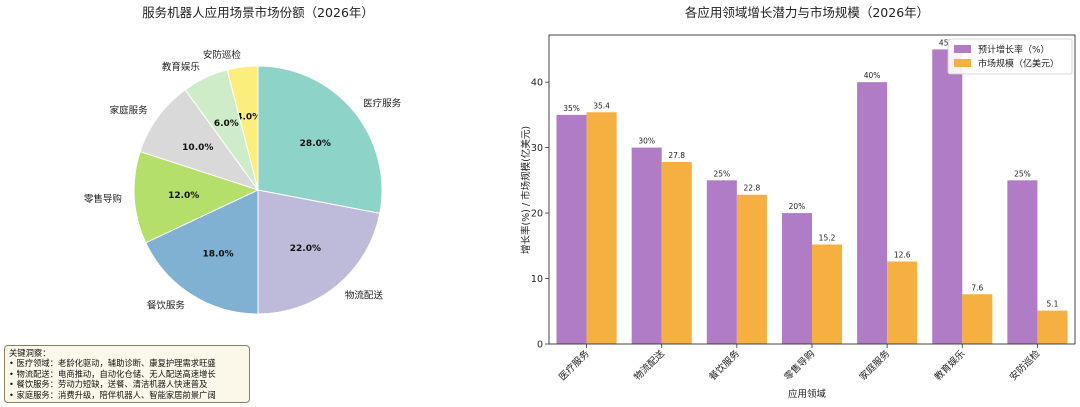 This screenshot has height=407, width=1080. What do you see at coordinates (950, 365) in the screenshot?
I see `x-tick-label: 教育娱乐` at bounding box center [950, 365].